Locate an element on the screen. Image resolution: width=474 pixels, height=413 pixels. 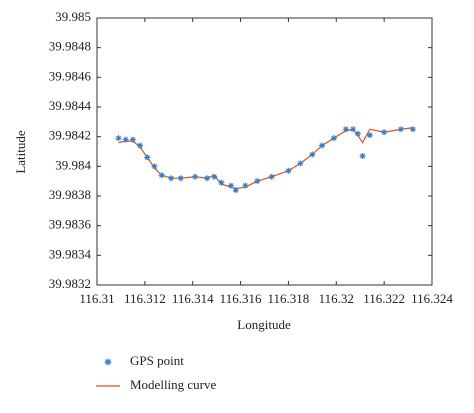
y-tick-label: 39.9844 is located at coordinates (70, 105).